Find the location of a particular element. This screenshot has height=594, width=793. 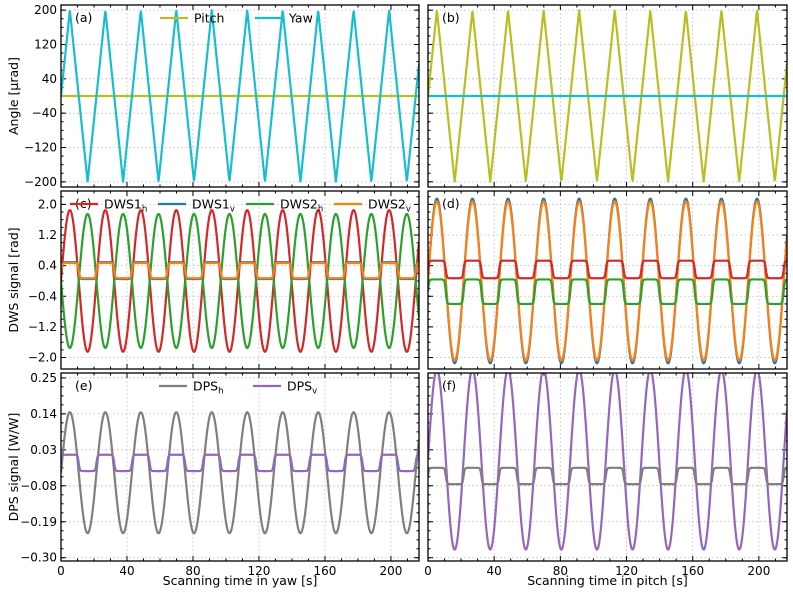

series-line-Yaw is located at coordinates (240, 96).